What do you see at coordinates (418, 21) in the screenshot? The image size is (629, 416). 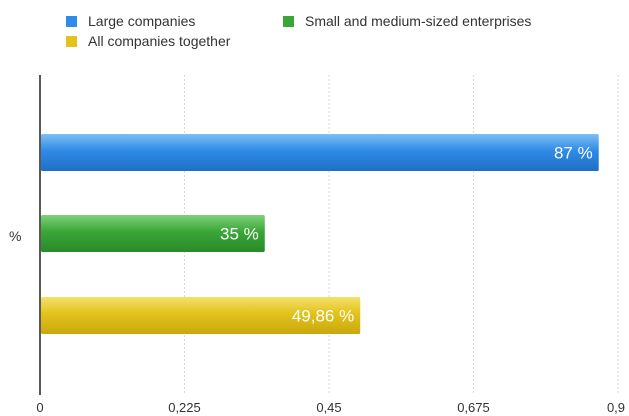 I see `legend-label-sme: Small and medium-sized enterprises` at bounding box center [418, 21].